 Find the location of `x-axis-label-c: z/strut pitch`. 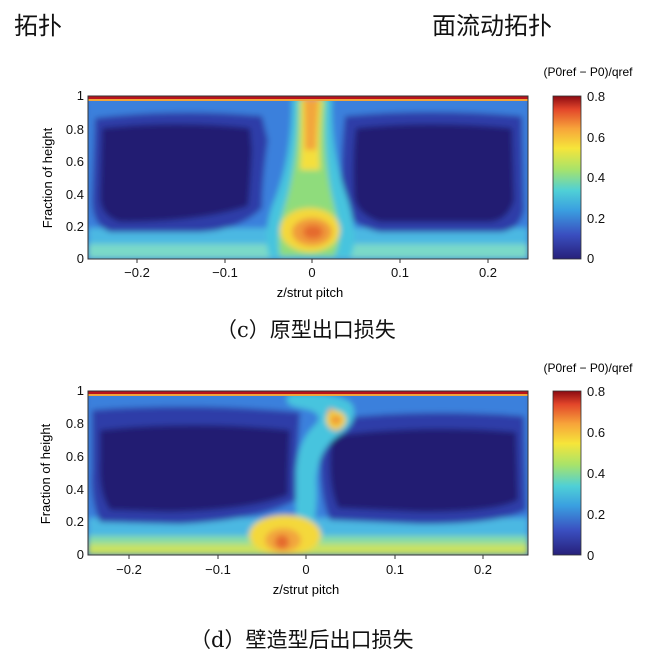

x-axis-label-c: z/strut pitch is located at coordinates (310, 292).